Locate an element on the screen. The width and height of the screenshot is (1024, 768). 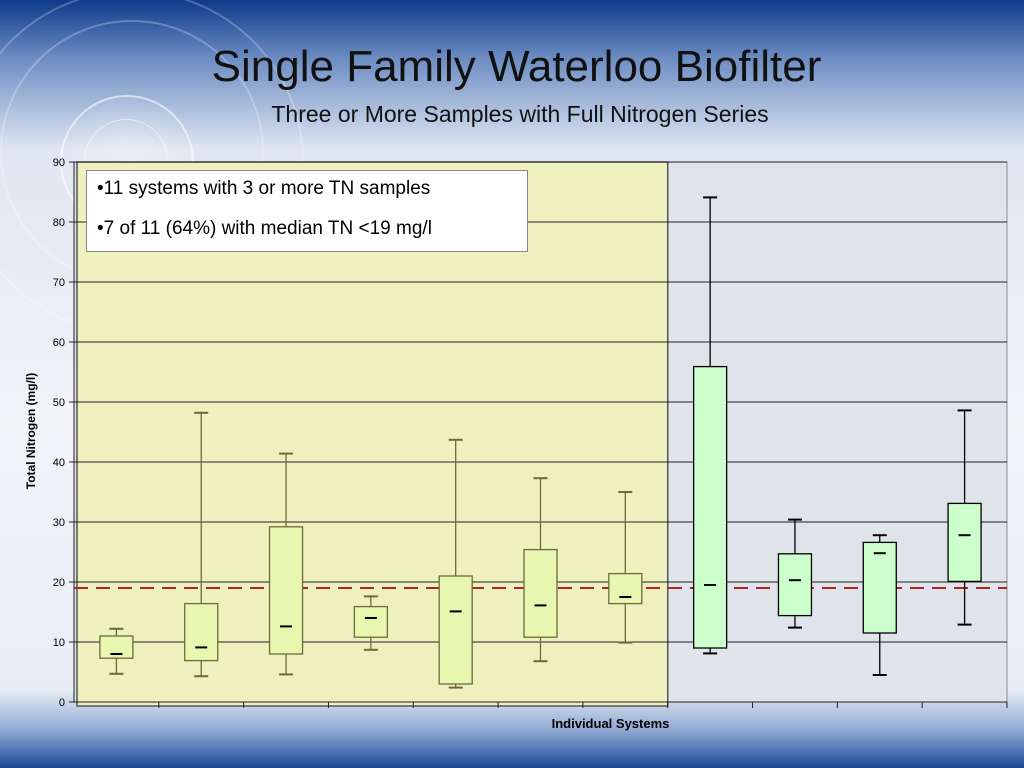
y-tick-label: 90 is located at coordinates (59, 163).